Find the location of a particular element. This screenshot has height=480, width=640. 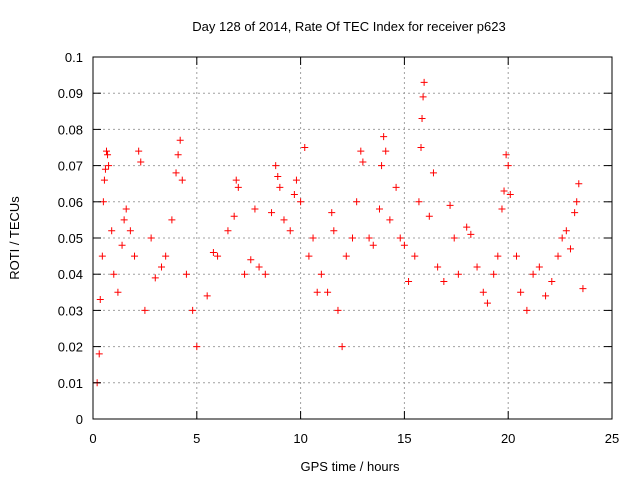

y-tick-label: 0.07 is located at coordinates (70, 166).